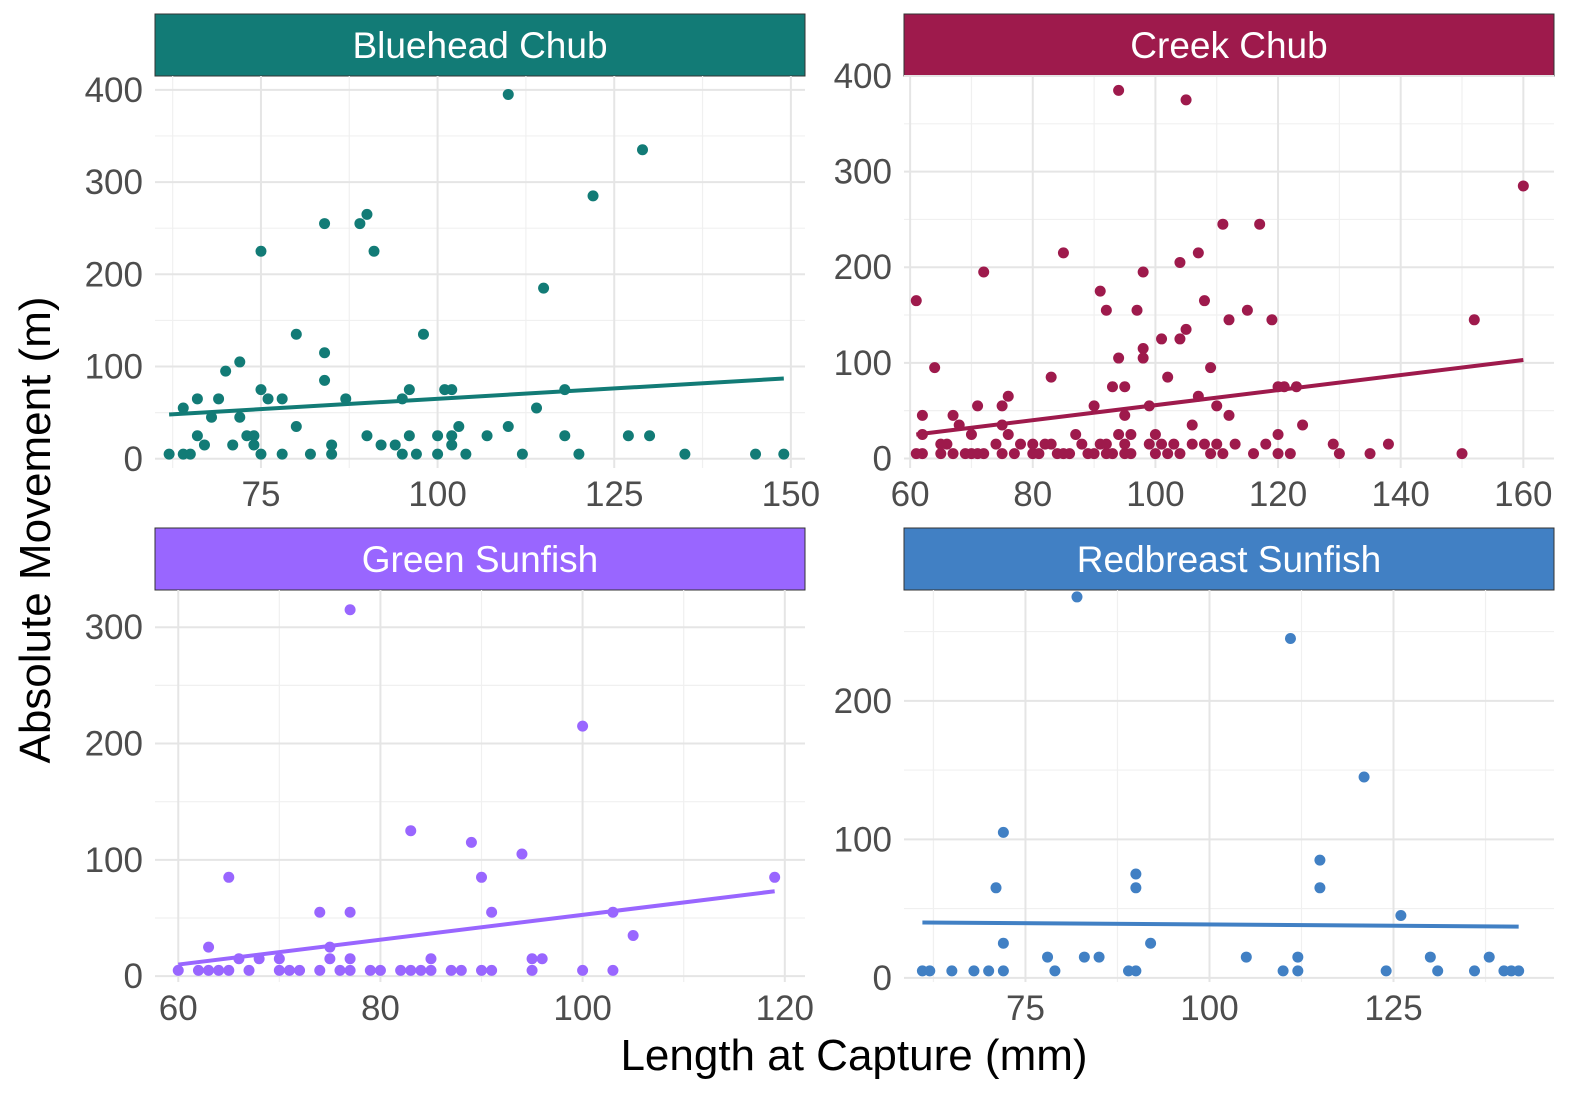  Describe the element at coordinates (133, 459) in the screenshot. I see `y-tick-label: 0` at that location.